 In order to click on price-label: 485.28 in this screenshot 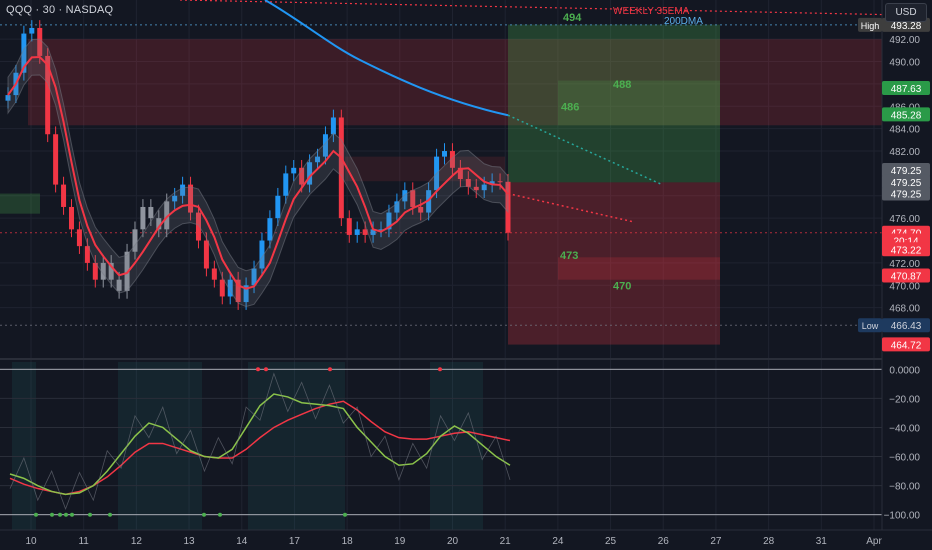, I will do `click(906, 115)`.